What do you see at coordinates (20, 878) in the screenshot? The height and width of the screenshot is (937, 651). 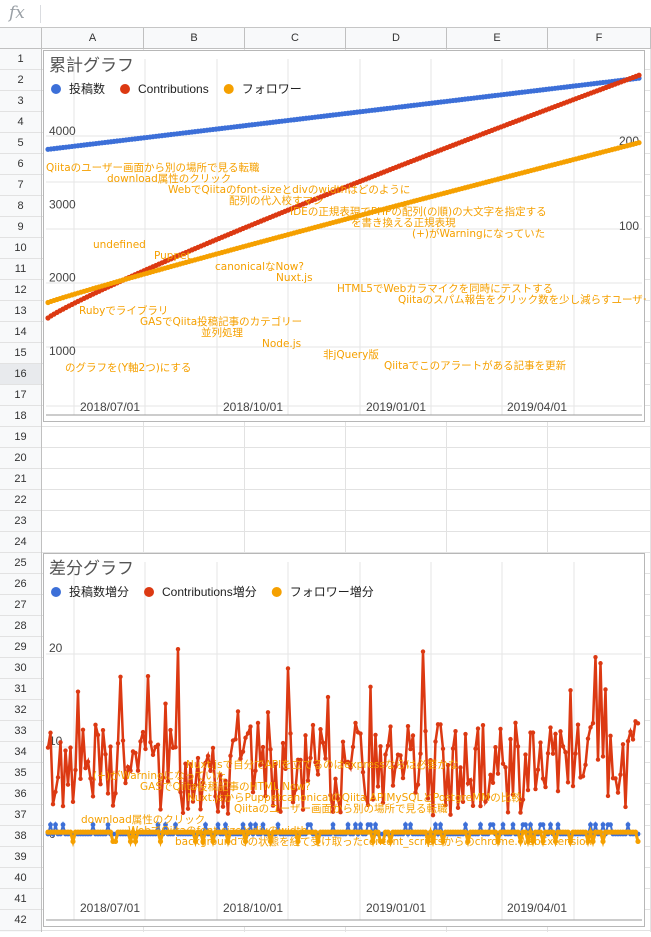 I see `row-header-40: 40` at bounding box center [20, 878].